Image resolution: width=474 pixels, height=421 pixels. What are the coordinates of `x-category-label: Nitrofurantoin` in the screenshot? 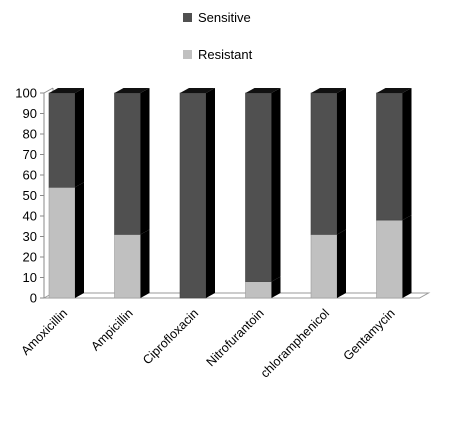 It's located at (235, 337).